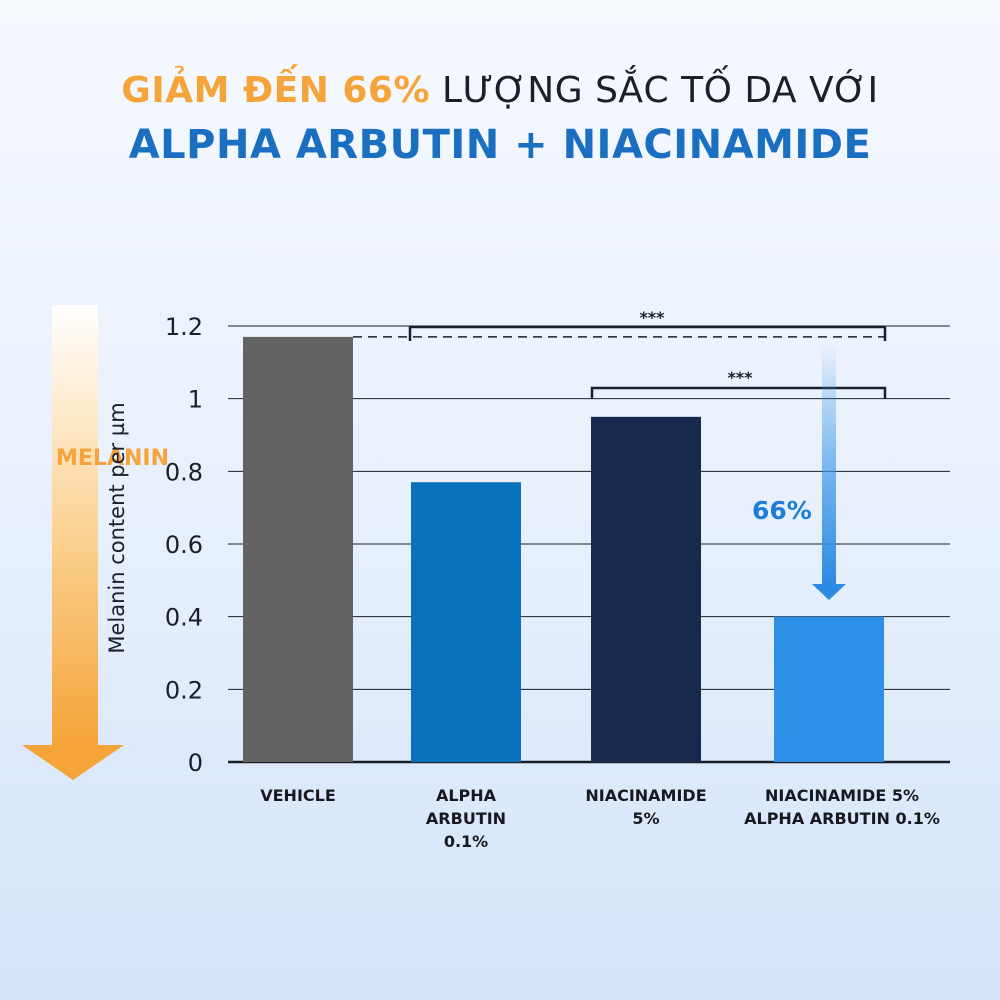 The height and width of the screenshot is (1000, 1000). What do you see at coordinates (195, 763) in the screenshot?
I see `y-tick-label: 0` at bounding box center [195, 763].